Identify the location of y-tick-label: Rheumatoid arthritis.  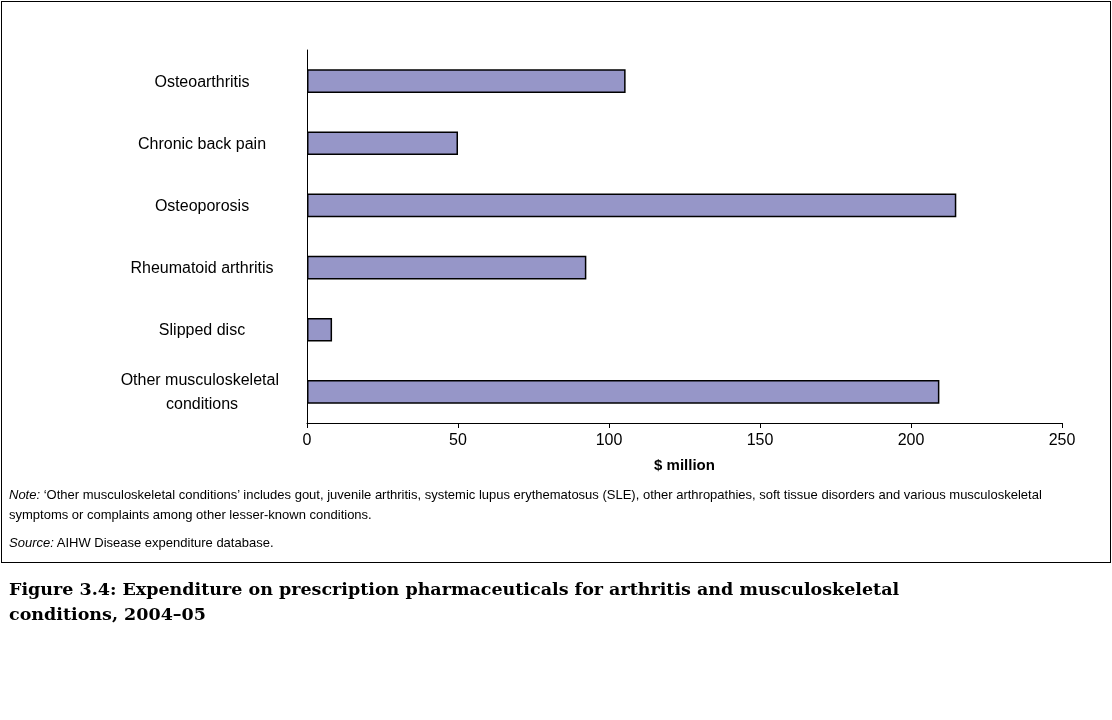
(202, 268).